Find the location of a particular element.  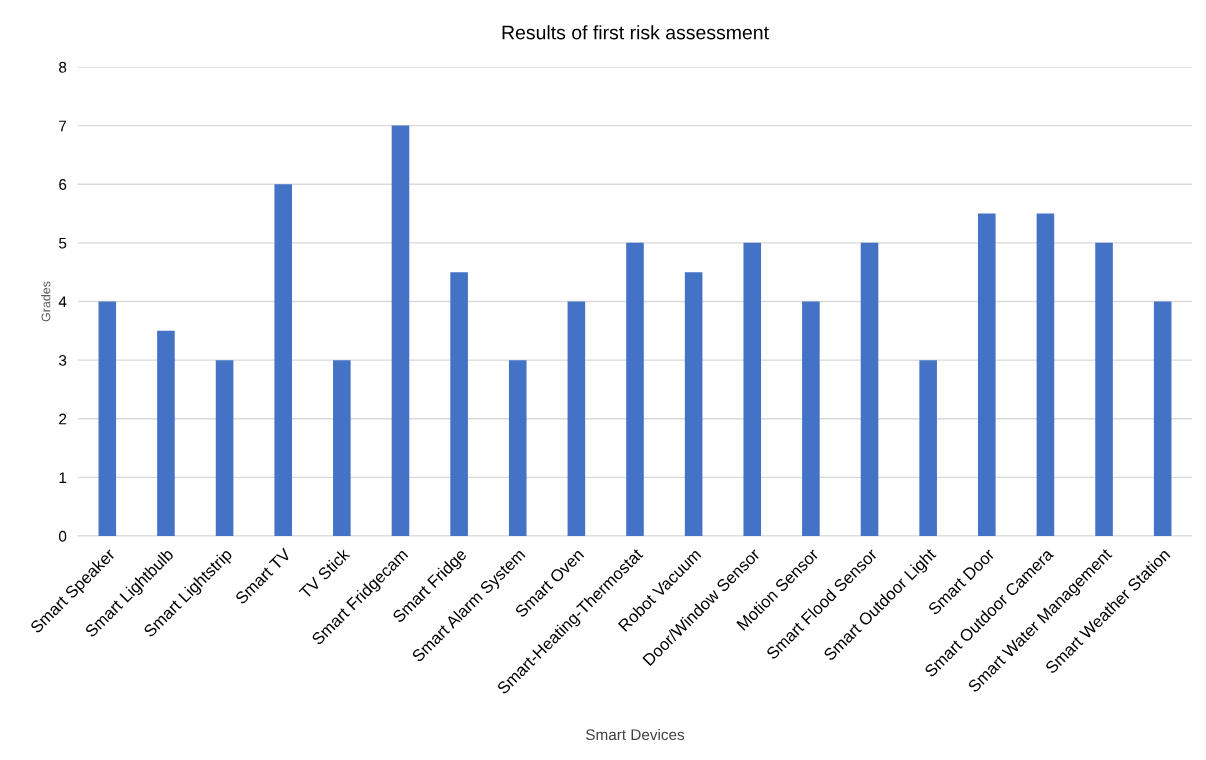

y-tick-label: 2 is located at coordinates (63, 419).